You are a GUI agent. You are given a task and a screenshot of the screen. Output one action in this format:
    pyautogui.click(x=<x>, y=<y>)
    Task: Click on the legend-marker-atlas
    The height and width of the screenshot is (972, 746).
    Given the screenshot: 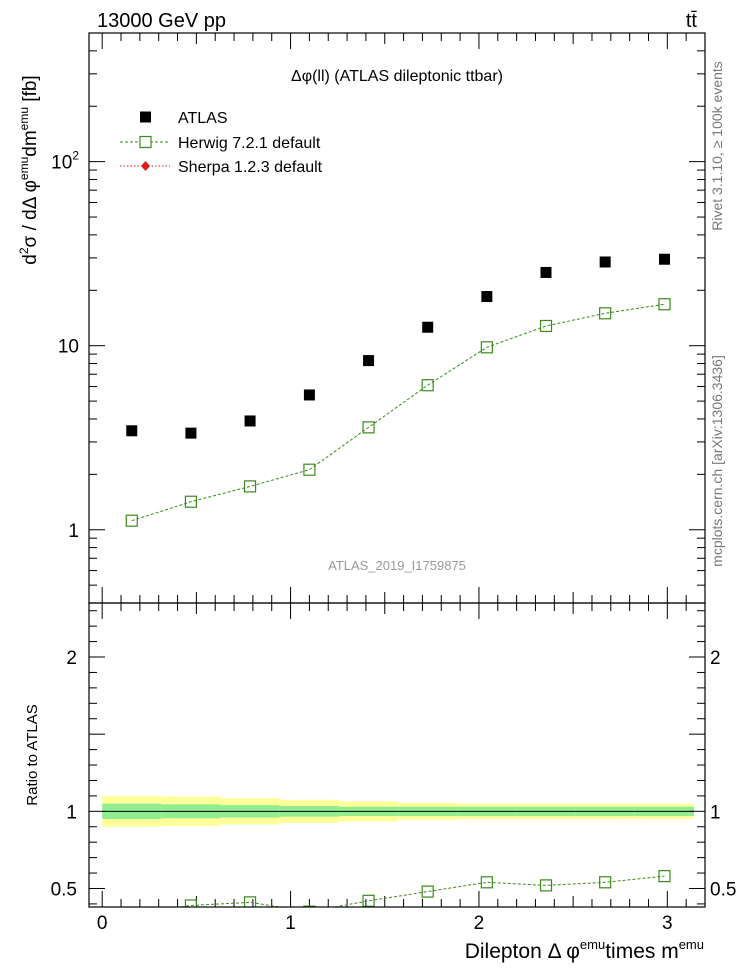 What is the action you would take?
    pyautogui.click(x=145, y=117)
    